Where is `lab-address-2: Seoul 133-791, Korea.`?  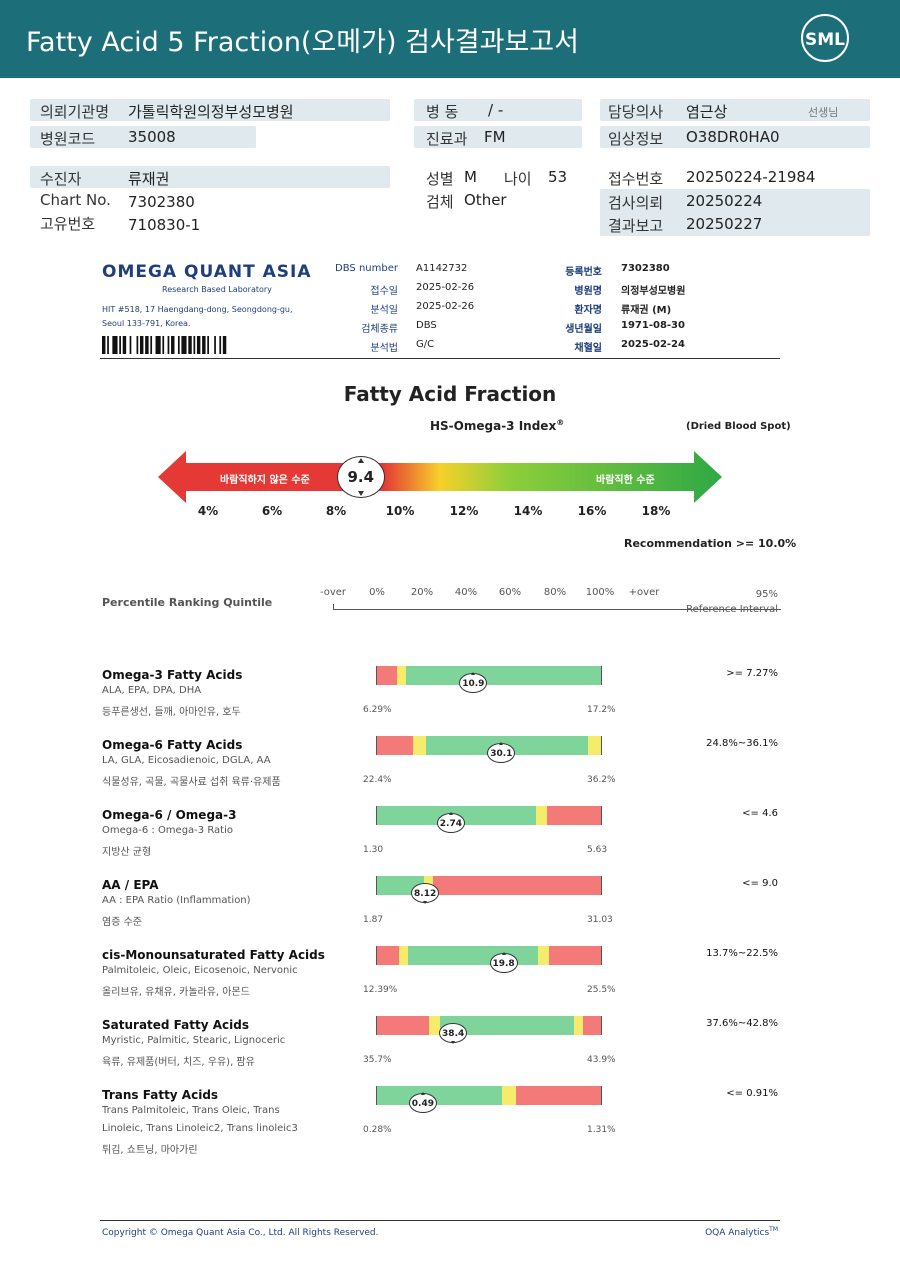
lab-address-2: Seoul 133-791, Korea. is located at coordinates (146, 323).